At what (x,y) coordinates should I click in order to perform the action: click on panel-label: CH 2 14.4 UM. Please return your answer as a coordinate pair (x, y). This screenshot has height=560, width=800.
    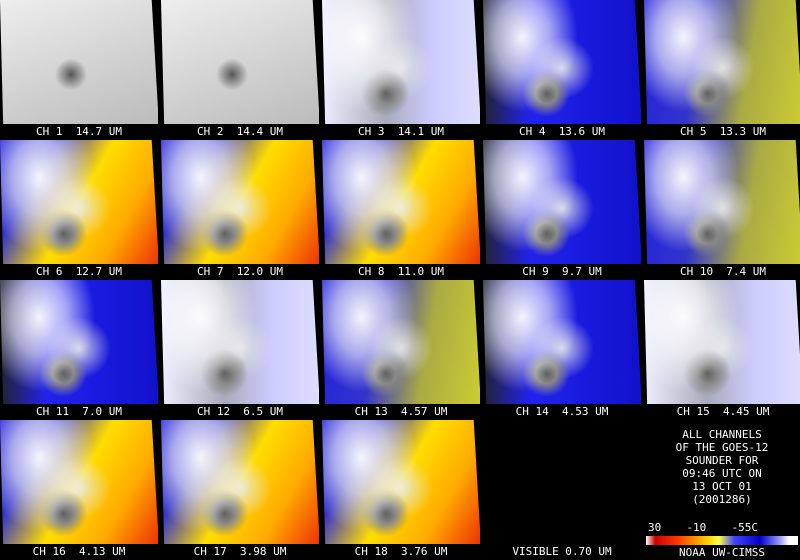
    Looking at the image, I should click on (240, 131).